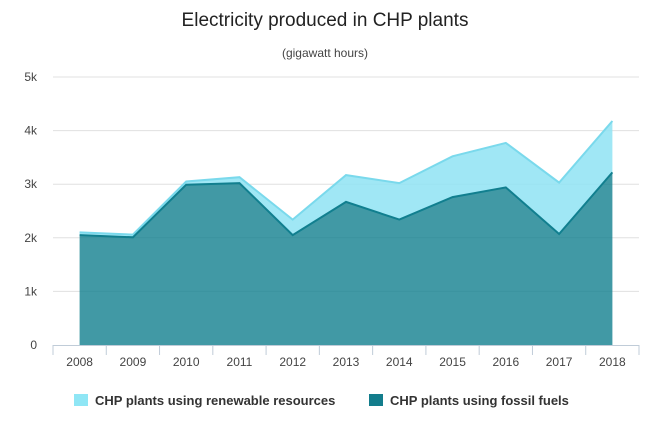 The image size is (650, 433). I want to click on x-tick-label: 2018, so click(612, 362).